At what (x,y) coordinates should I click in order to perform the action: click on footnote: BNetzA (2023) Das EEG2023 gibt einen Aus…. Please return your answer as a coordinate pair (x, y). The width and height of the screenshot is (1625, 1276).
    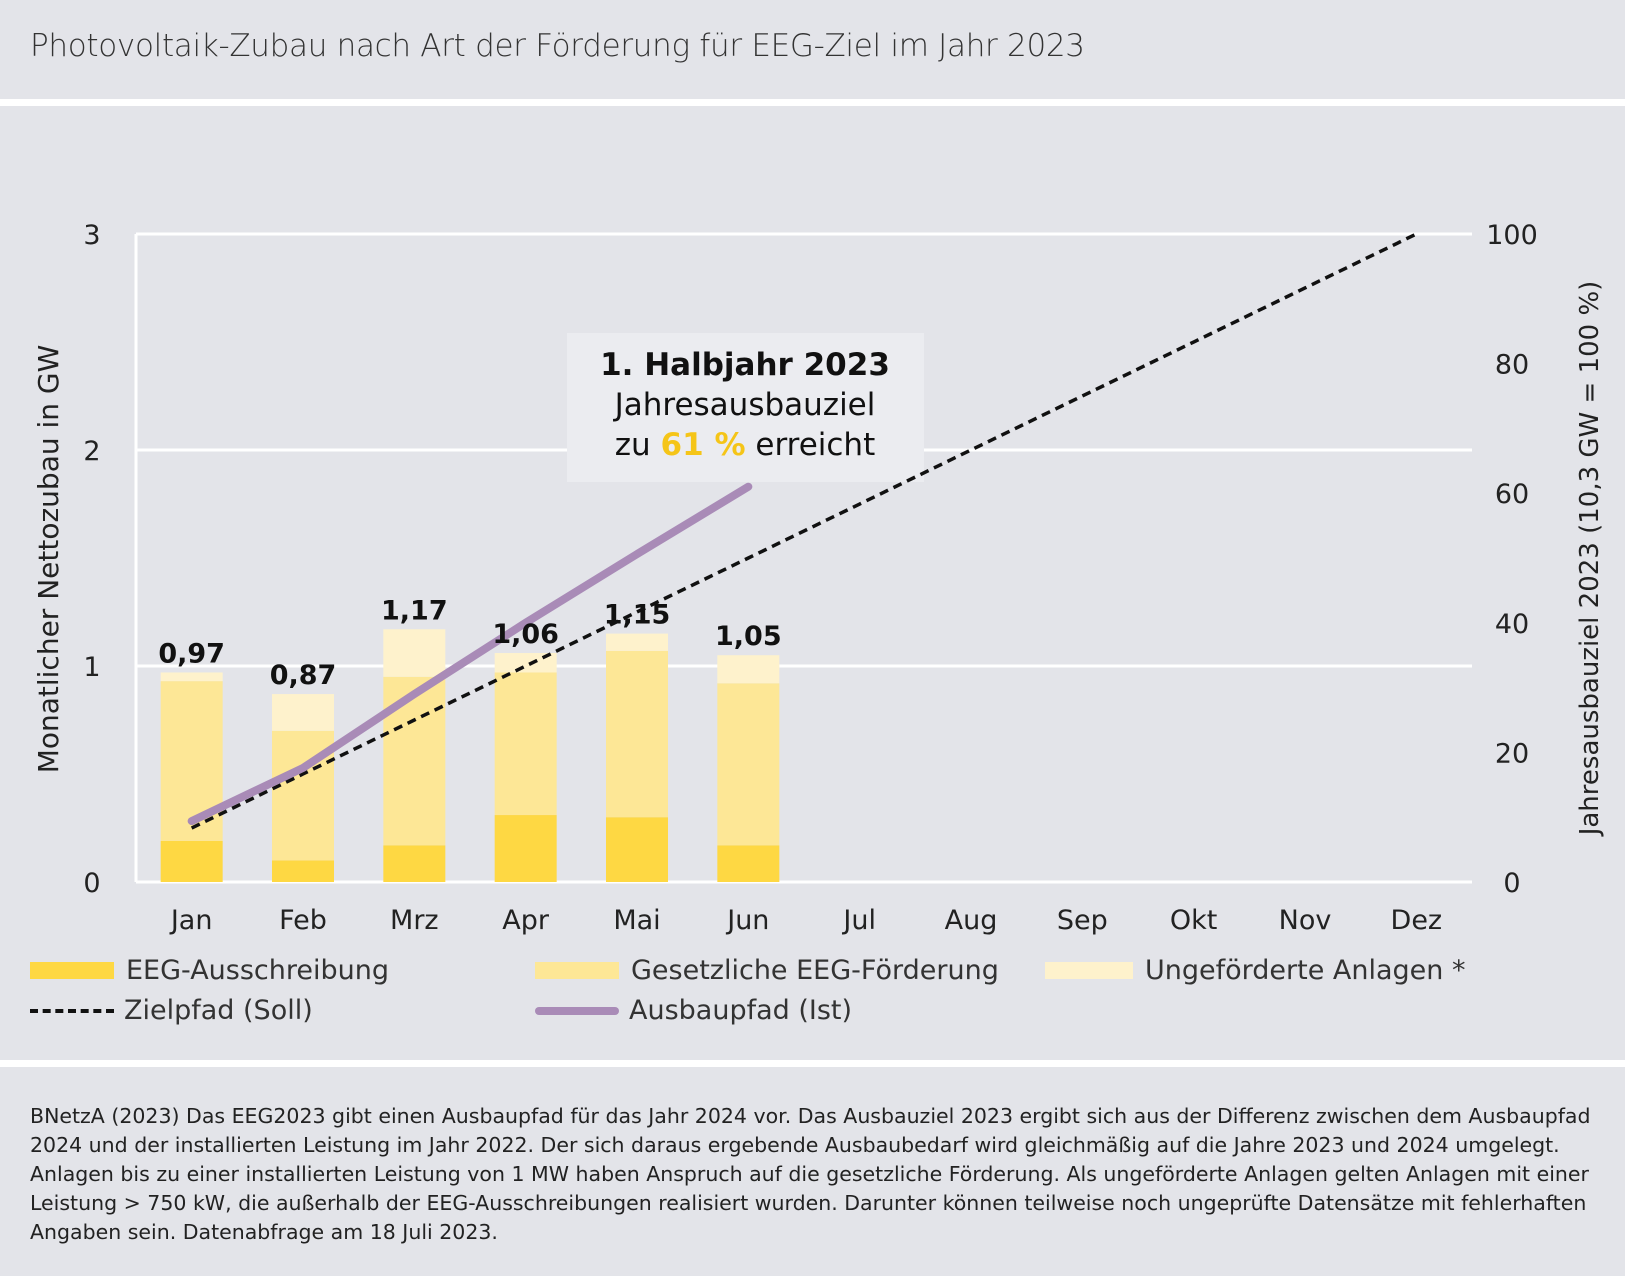
    Looking at the image, I should click on (810, 1174).